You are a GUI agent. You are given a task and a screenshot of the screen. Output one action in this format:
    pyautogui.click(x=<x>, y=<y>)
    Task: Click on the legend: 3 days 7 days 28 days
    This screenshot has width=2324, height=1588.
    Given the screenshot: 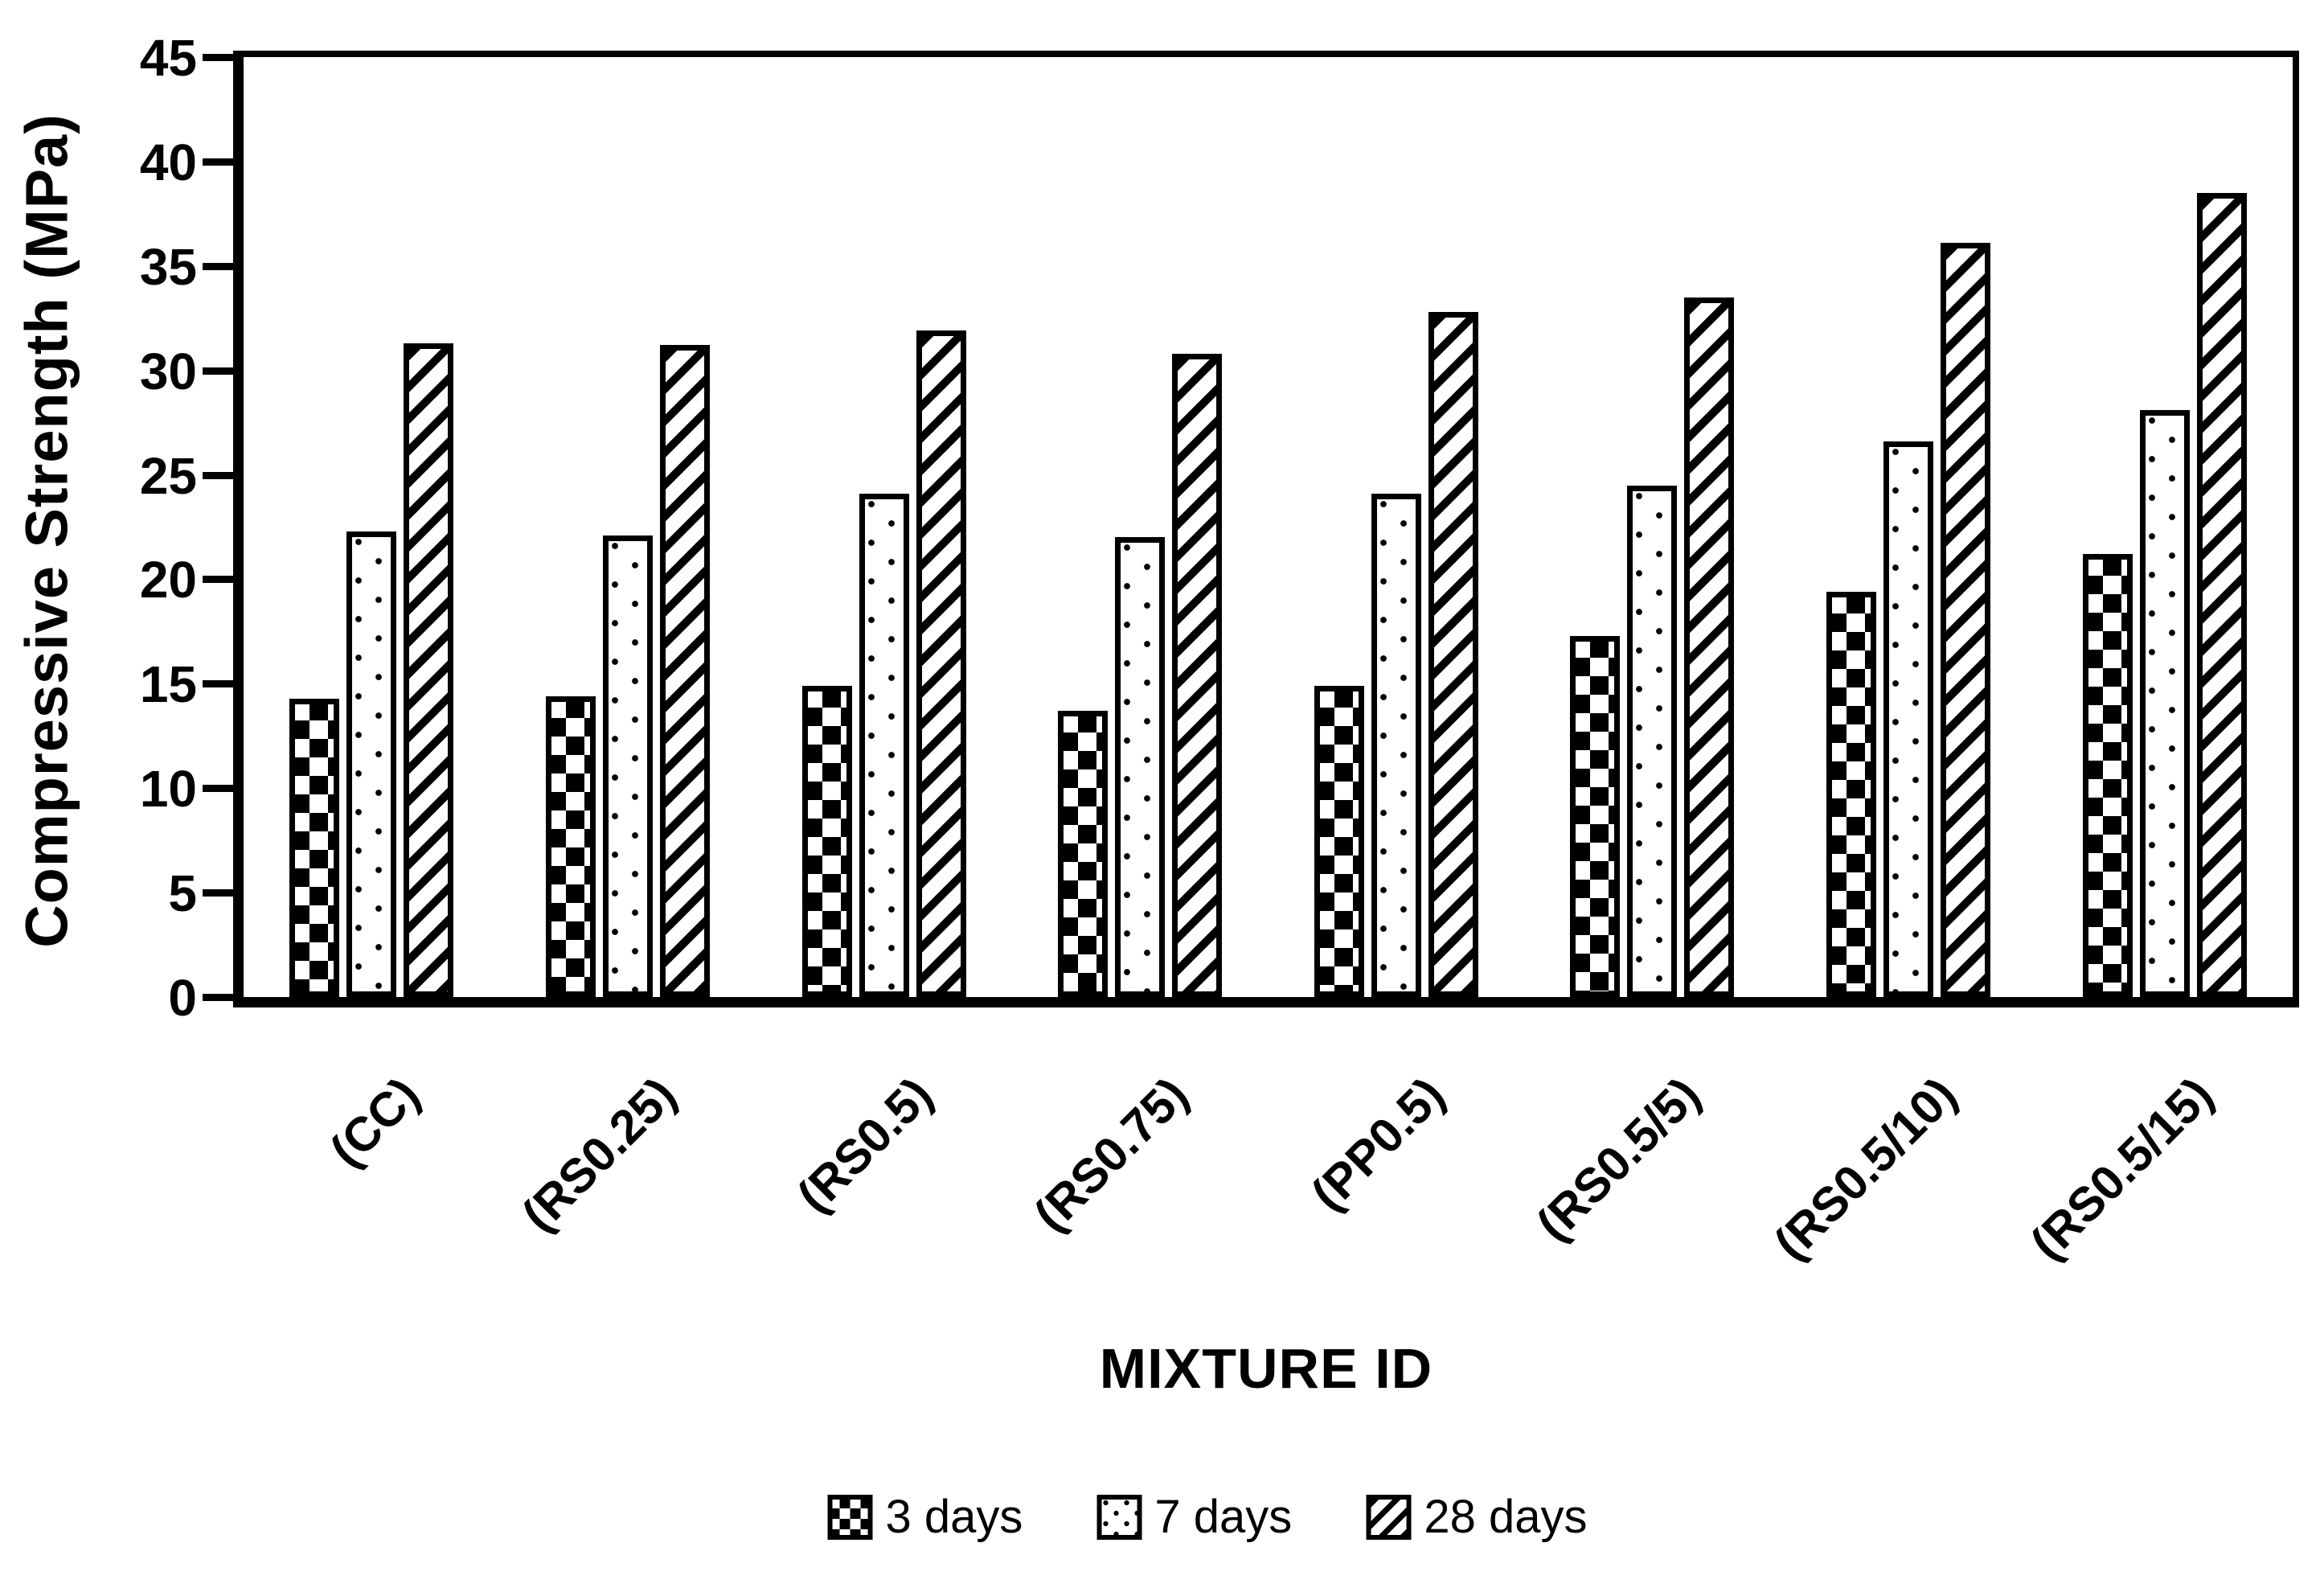 What is the action you would take?
    pyautogui.click(x=1207, y=1517)
    